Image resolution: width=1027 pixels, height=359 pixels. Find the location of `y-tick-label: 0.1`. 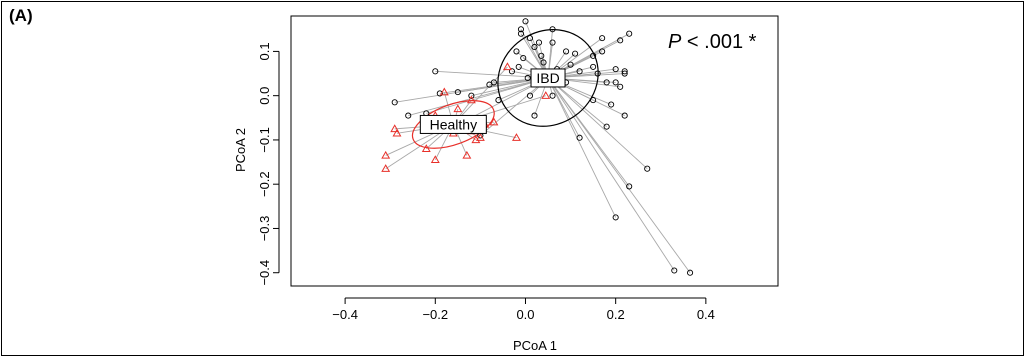

y-tick-label: 0.1 is located at coordinates (264, 51).